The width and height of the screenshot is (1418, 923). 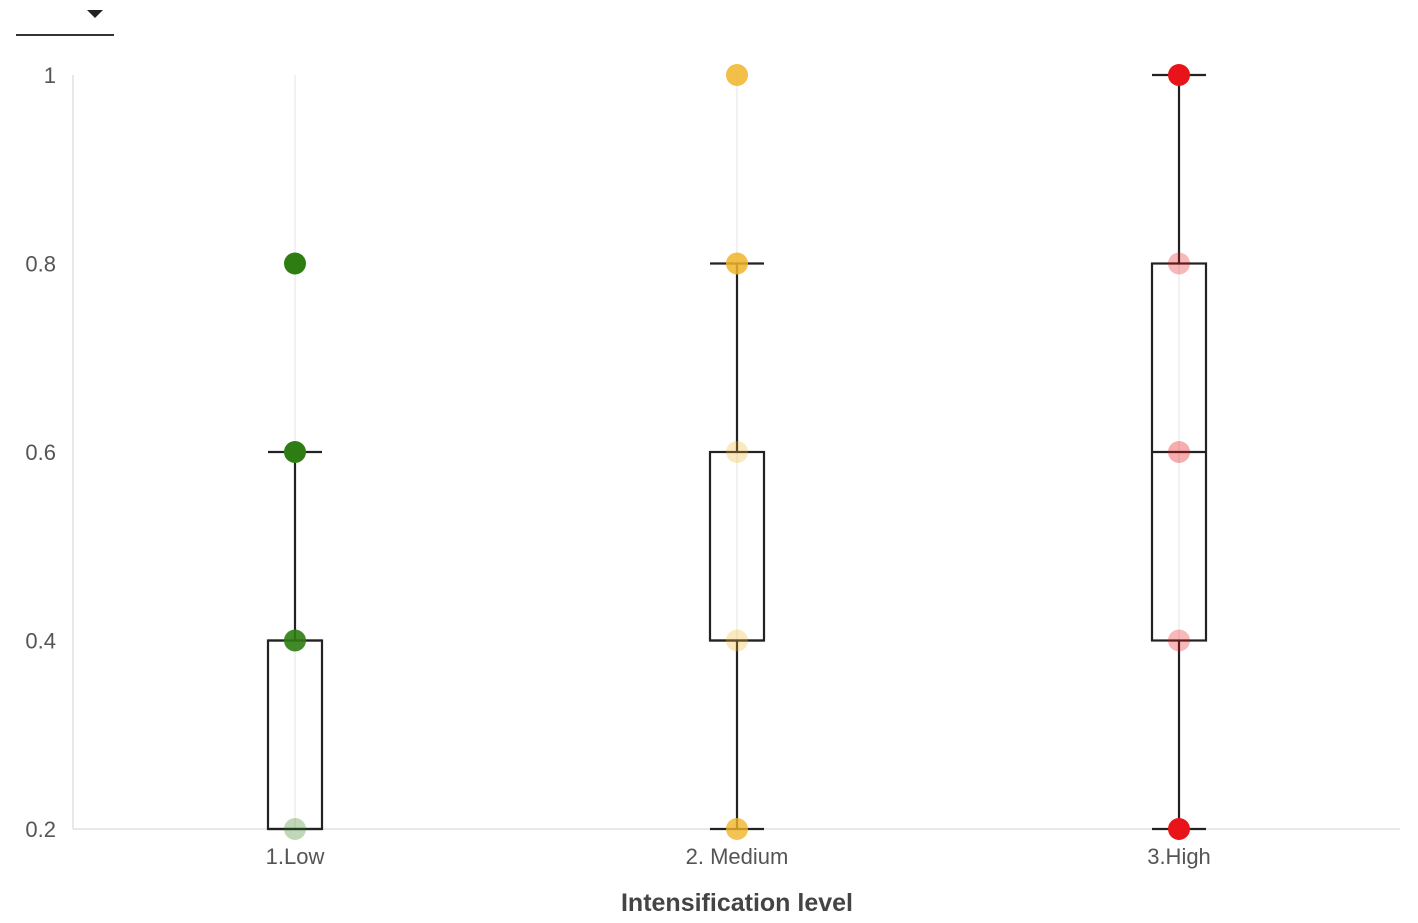 I want to click on x-tick-label: 2. Medium, so click(x=737, y=856).